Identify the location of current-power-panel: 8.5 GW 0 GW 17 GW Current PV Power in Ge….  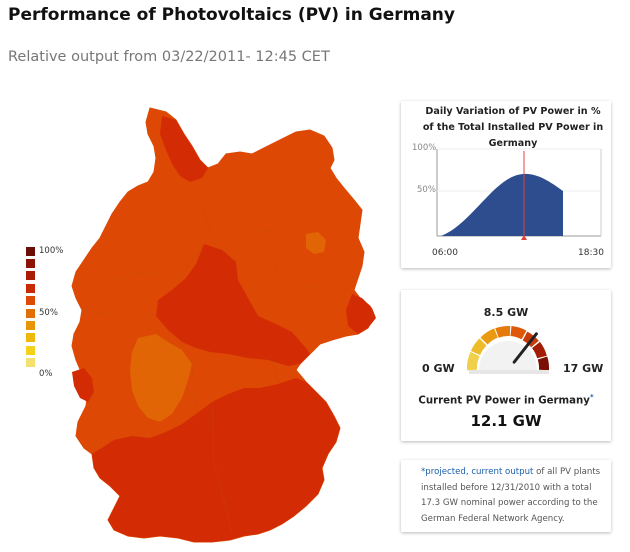
(506, 365).